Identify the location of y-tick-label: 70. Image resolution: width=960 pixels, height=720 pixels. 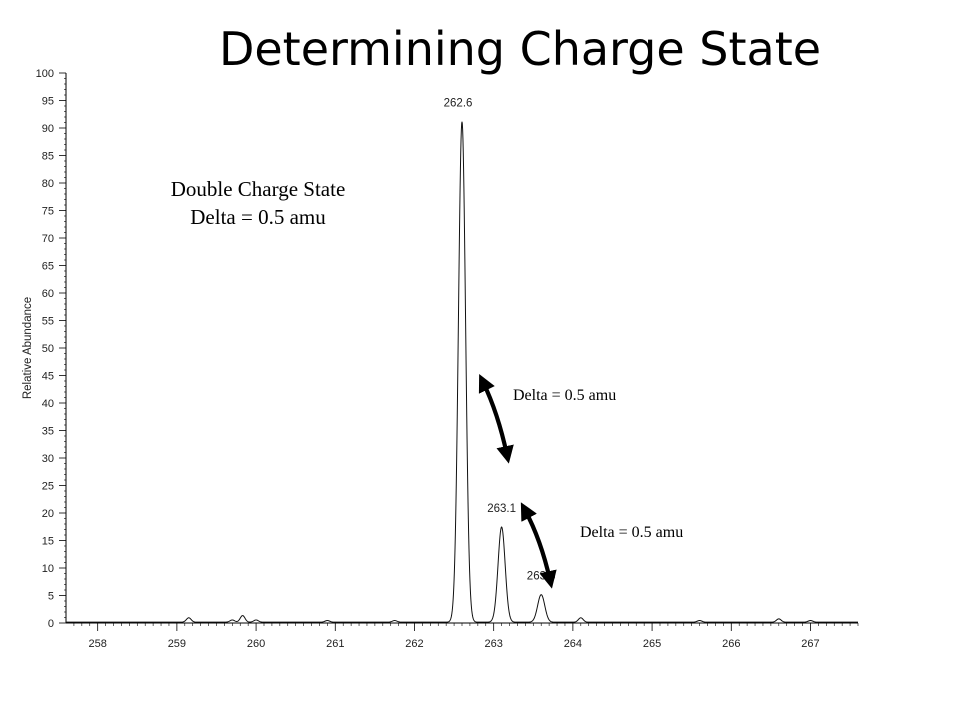
(48, 239).